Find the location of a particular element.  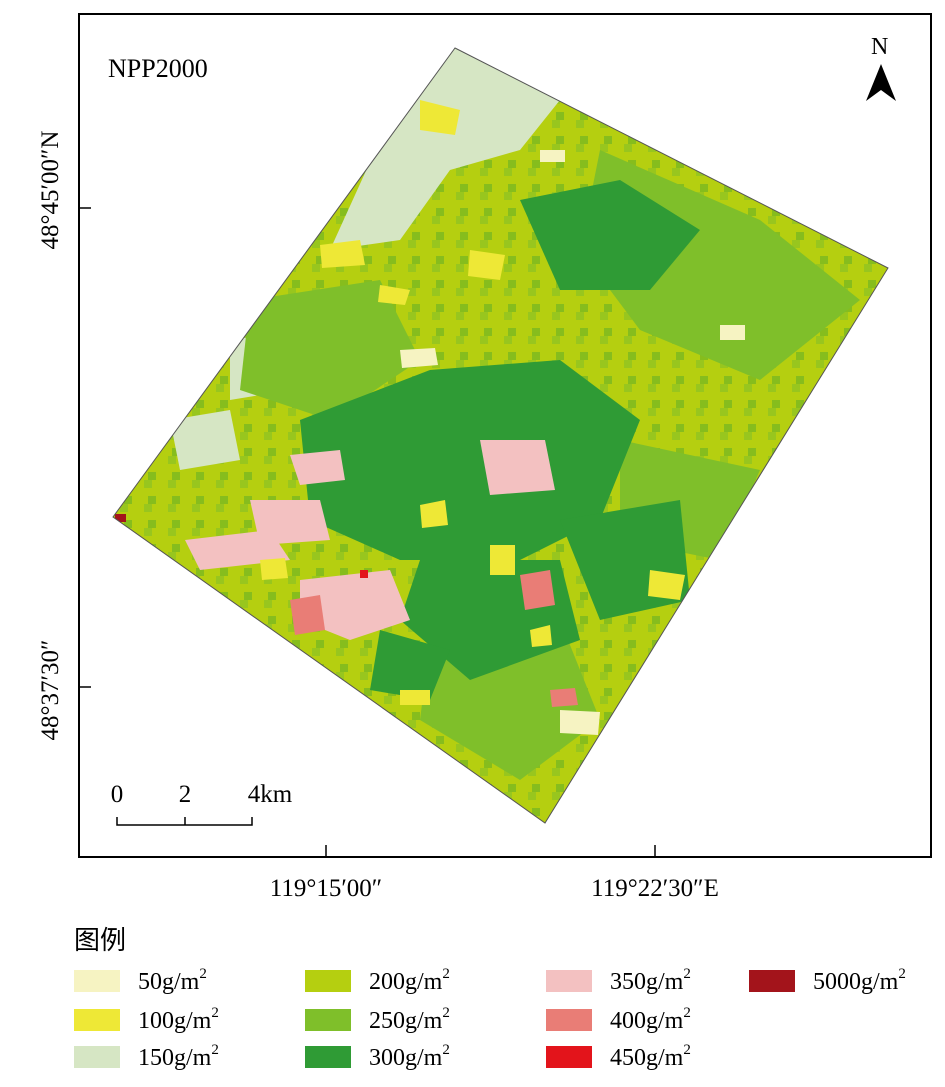

legend-item: 400g/m2 is located at coordinates (618, 1020).